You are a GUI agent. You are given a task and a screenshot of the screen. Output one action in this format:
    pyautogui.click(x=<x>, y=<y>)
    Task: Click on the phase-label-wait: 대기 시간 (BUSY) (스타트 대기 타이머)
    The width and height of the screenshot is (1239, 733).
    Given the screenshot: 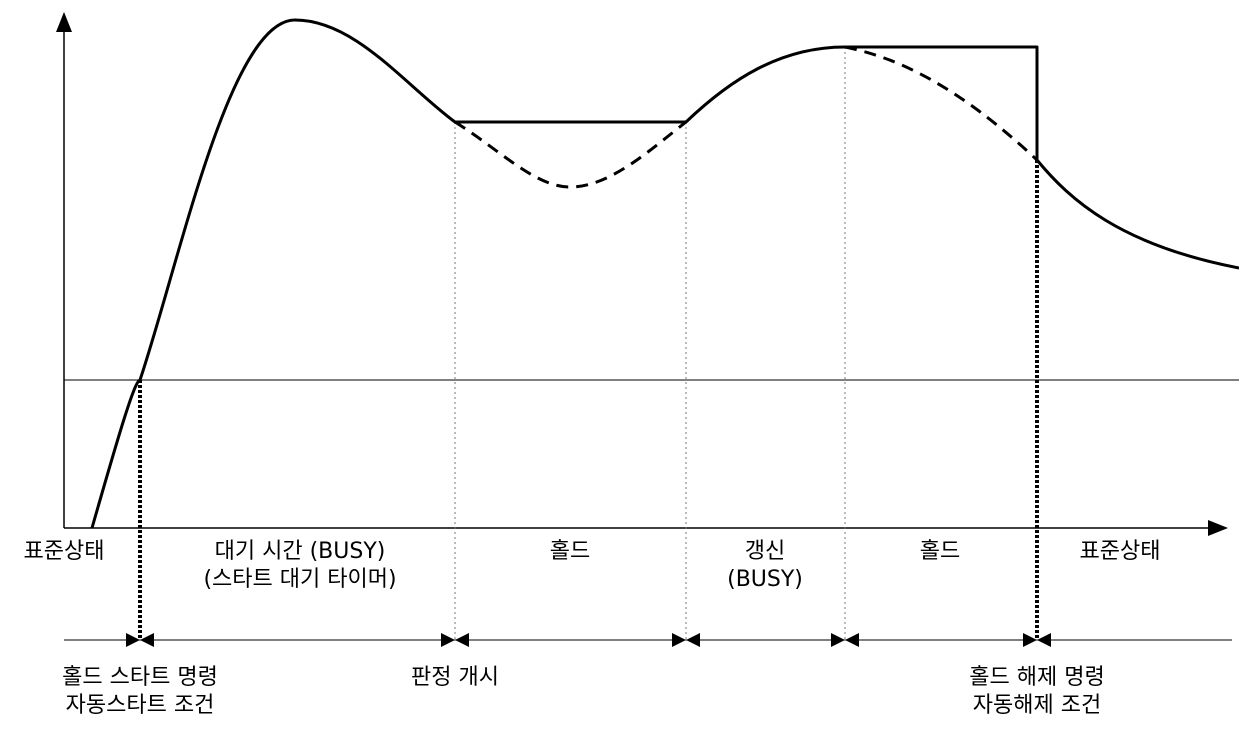 What is the action you would take?
    pyautogui.click(x=300, y=565)
    